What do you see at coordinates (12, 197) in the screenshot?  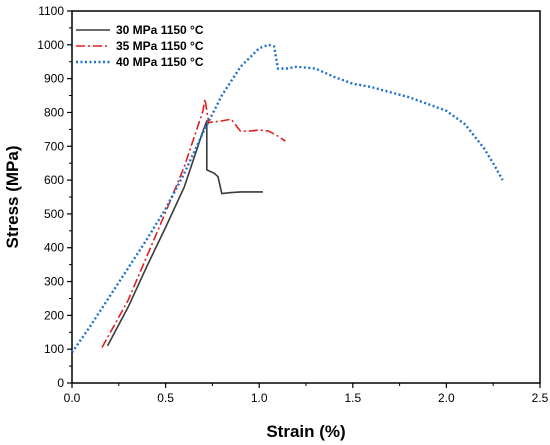 I see `y-axis-label: Stress (MPa)` at bounding box center [12, 197].